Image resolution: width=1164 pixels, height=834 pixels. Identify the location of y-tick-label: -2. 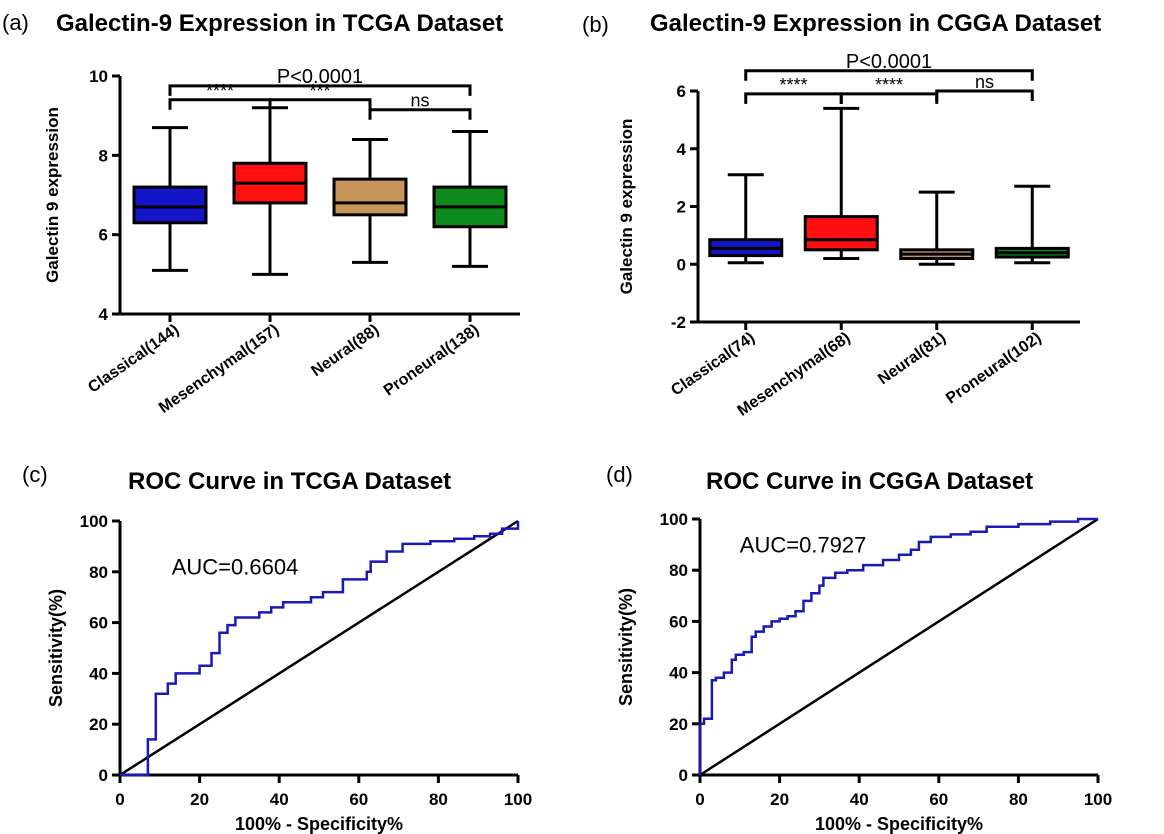
(678, 322).